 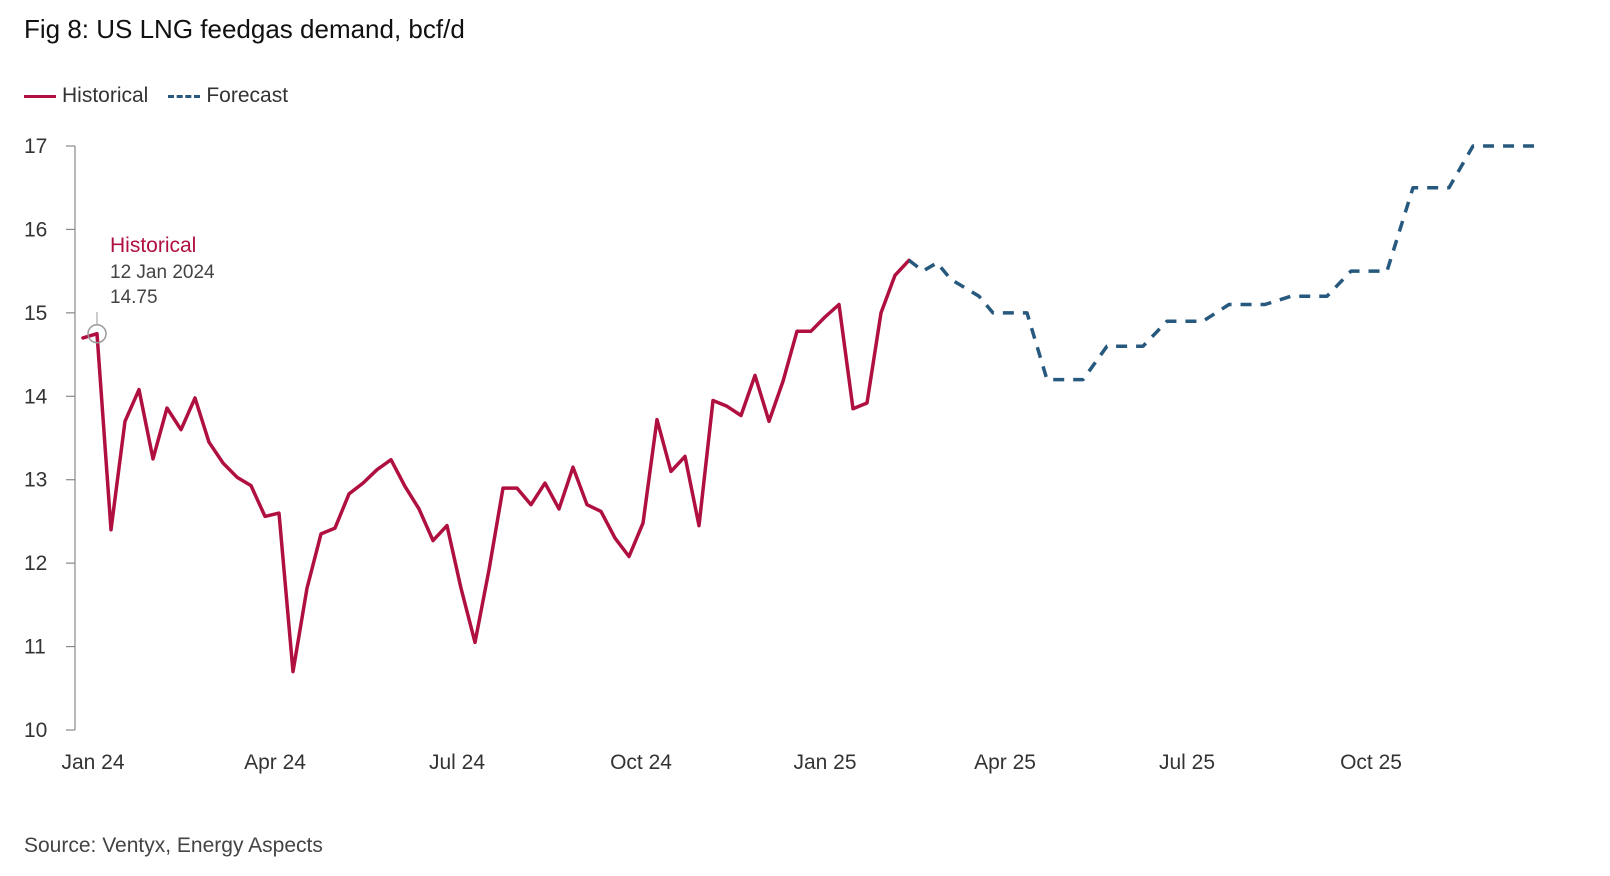 I want to click on series-line-forecast, so click(x=1221, y=263).